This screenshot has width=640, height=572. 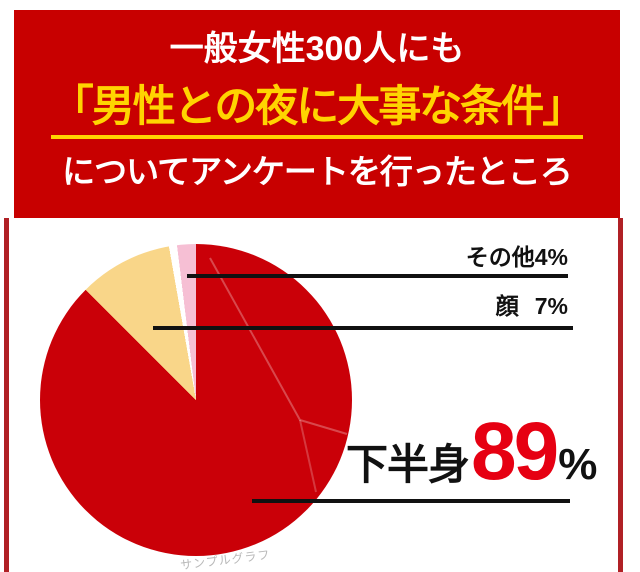 What do you see at coordinates (500, 257) in the screenshot?
I see `slice-label-other-name: その他` at bounding box center [500, 257].